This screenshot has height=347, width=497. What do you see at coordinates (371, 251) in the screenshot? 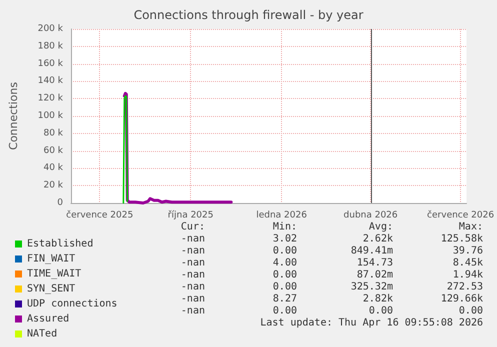
I see `text: 849.41m` at bounding box center [371, 251].